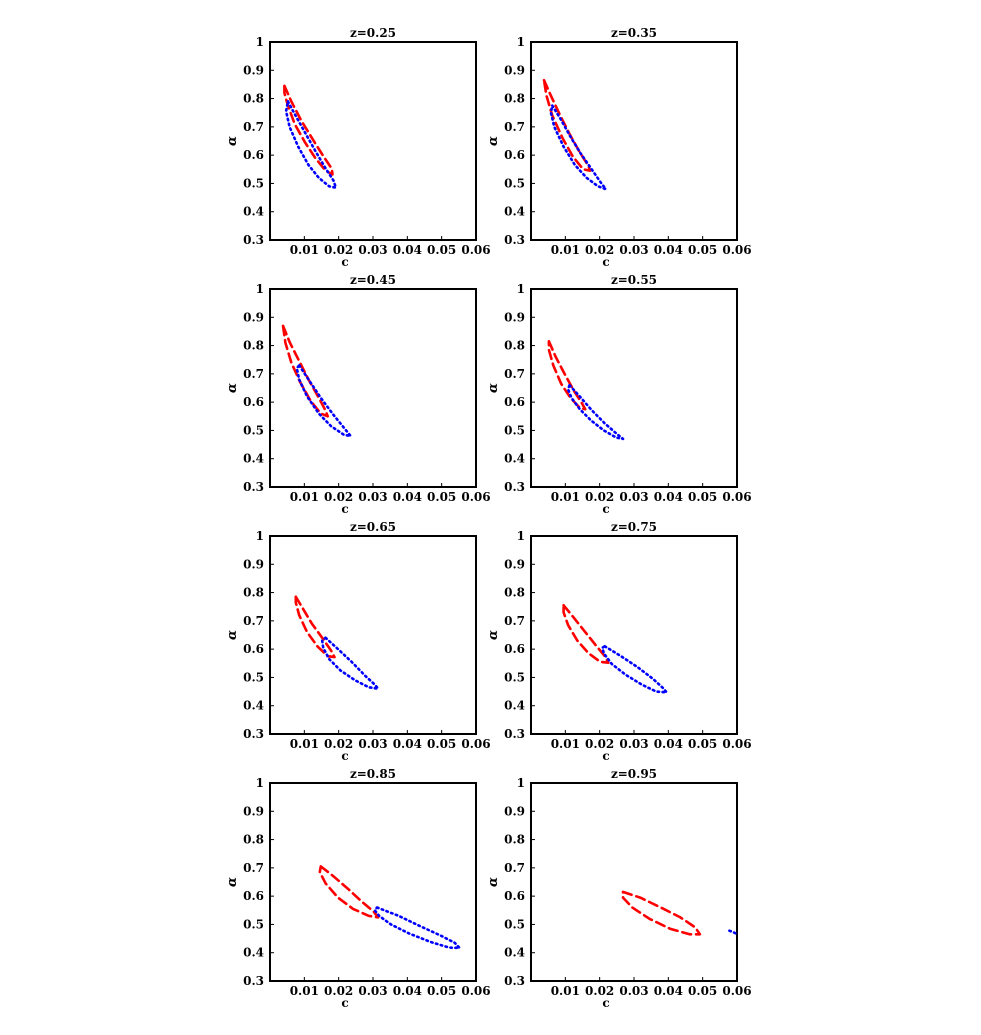 Image resolution: width=981 pixels, height=1035 pixels. I want to click on panel-title: z=0.95, so click(634, 774).